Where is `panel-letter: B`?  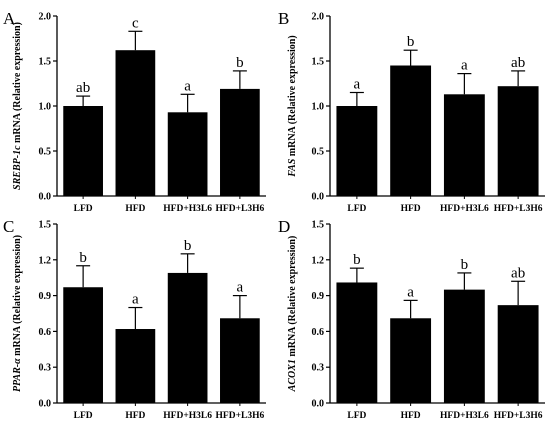
panel-letter: B is located at coordinates (283, 18).